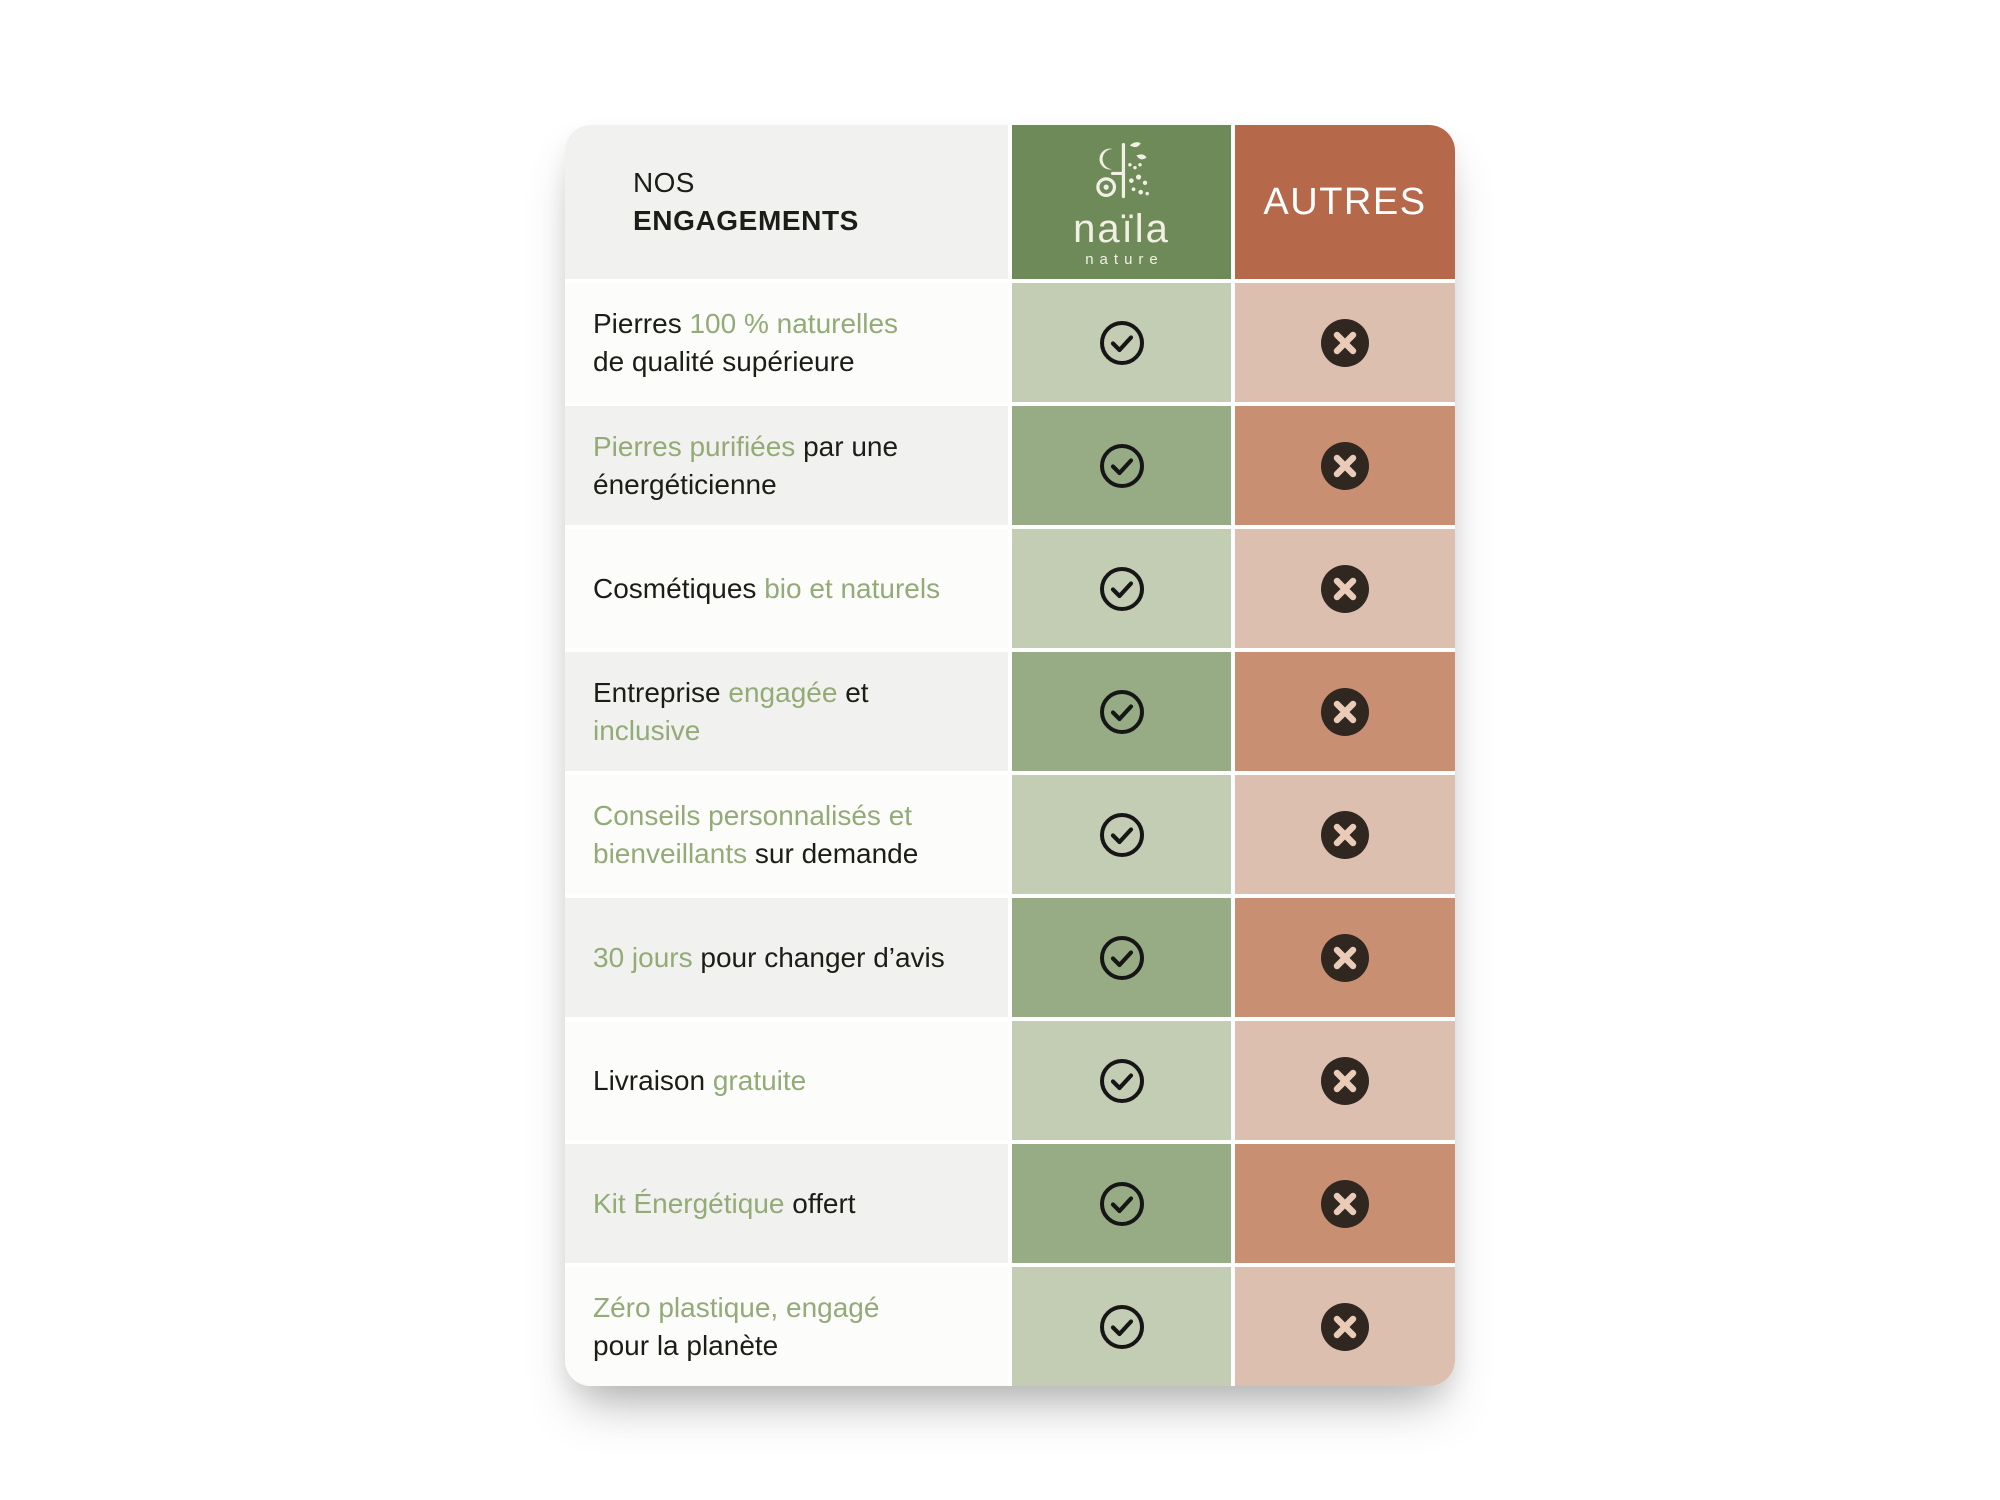  I want to click on brand-tagline: nature, so click(1124, 259).